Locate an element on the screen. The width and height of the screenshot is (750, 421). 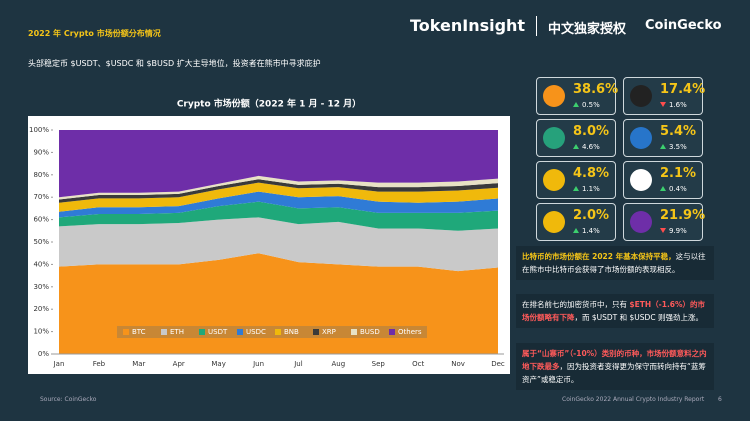
share-change: 9.9% is located at coordinates (673, 231).